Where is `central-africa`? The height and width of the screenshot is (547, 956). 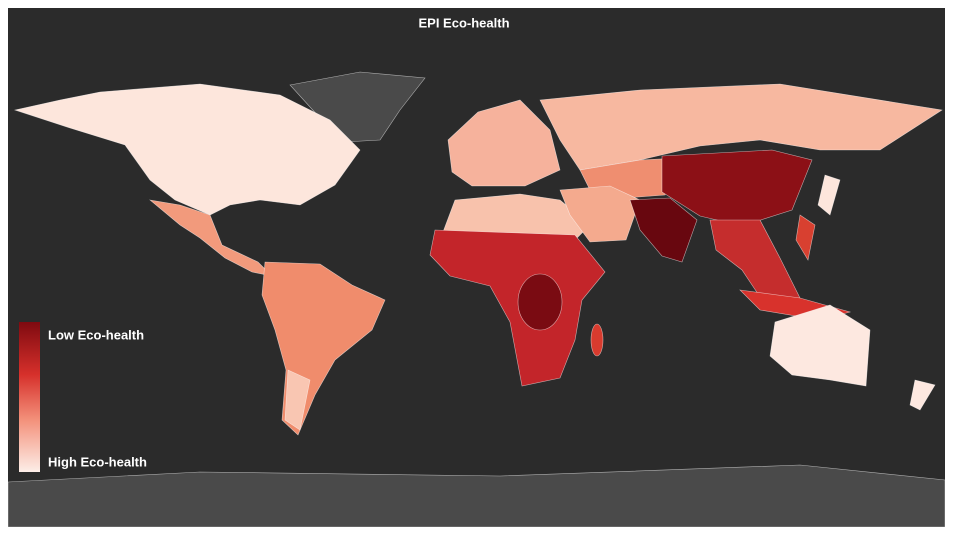 central-africa is located at coordinates (540, 302).